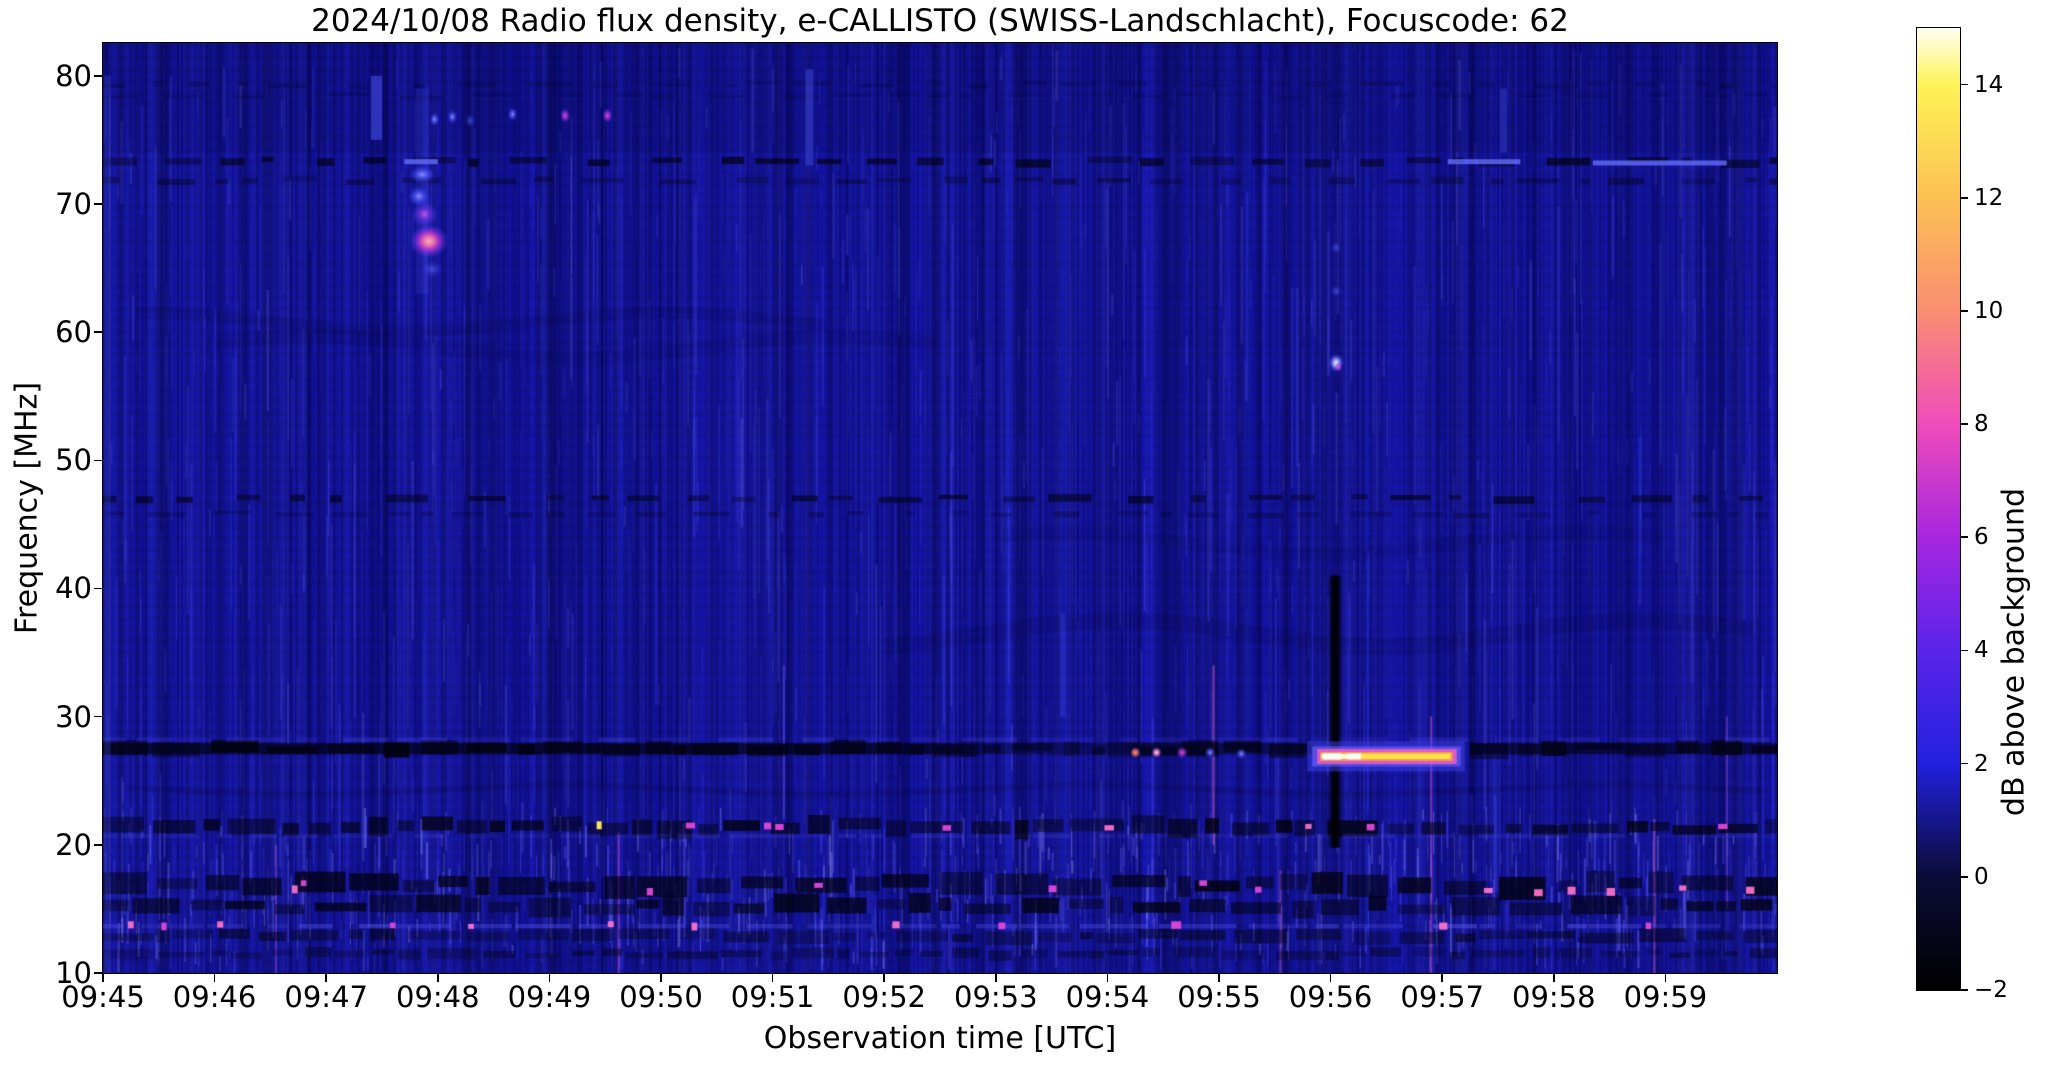 Image resolution: width=2047 pixels, height=1067 pixels. I want to click on x-tick-label: 09:46, so click(214, 997).